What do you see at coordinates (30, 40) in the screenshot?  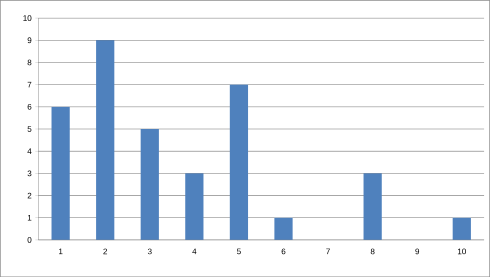 I see `y-tick-label: 9` at bounding box center [30, 40].